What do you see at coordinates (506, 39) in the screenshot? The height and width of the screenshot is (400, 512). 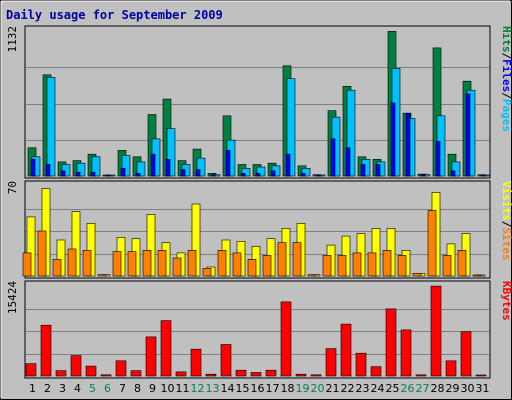 I see `legend-entry-hits: Hits` at bounding box center [506, 39].